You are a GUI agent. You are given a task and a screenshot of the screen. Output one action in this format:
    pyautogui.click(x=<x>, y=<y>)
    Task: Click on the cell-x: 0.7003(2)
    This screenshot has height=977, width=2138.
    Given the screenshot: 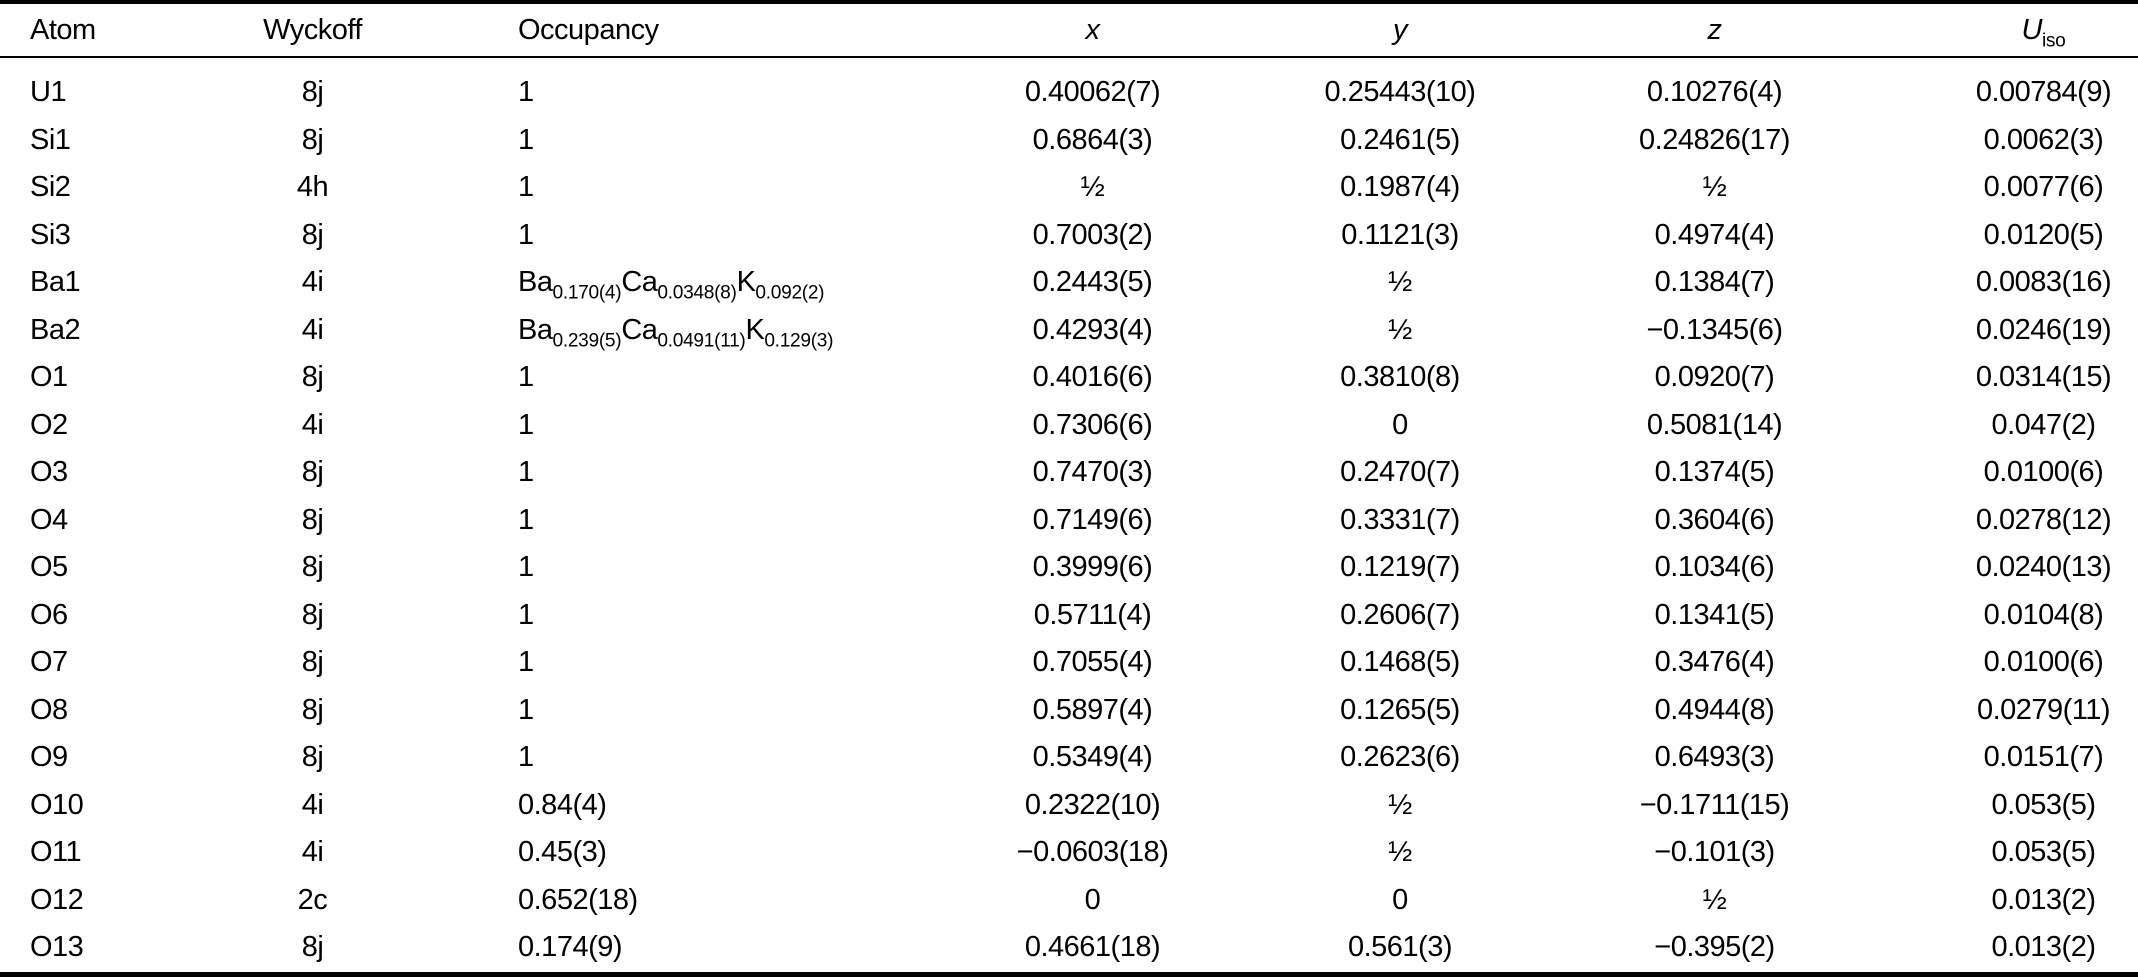 What is the action you would take?
    pyautogui.click(x=1092, y=234)
    